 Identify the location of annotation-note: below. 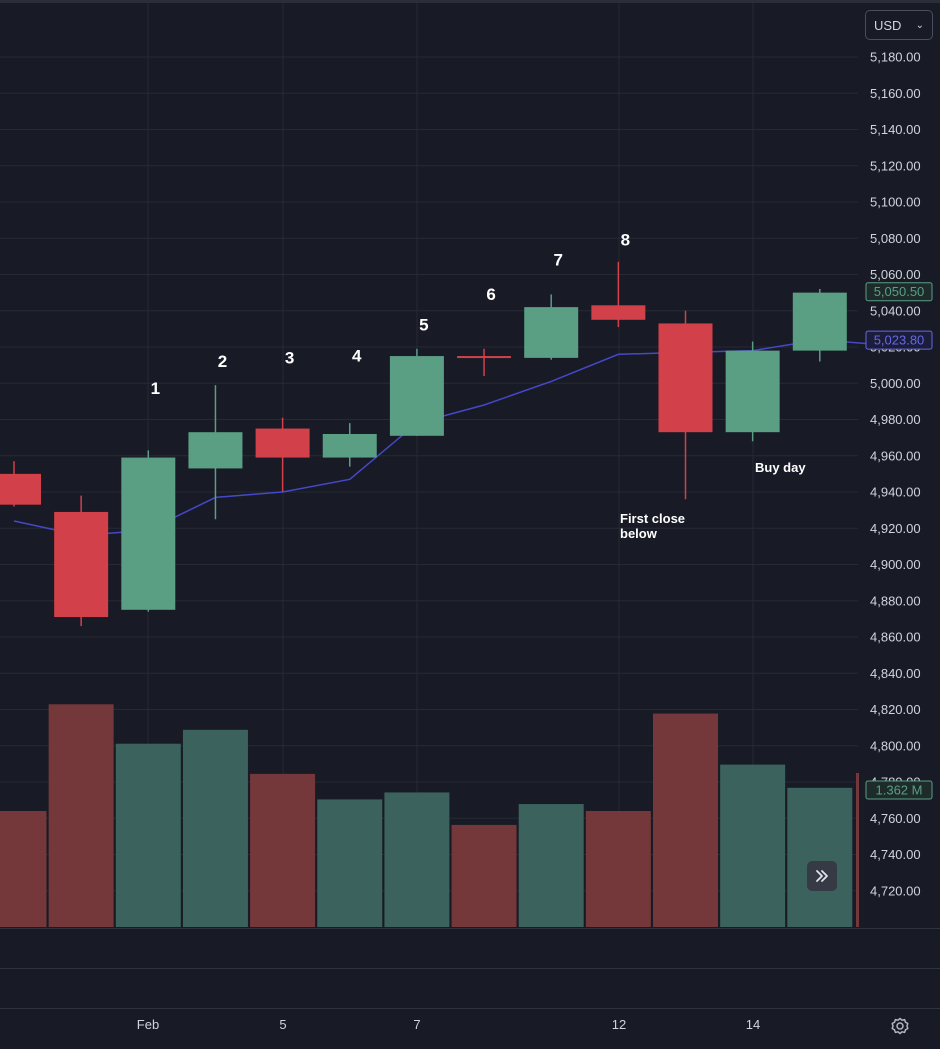
(639, 533).